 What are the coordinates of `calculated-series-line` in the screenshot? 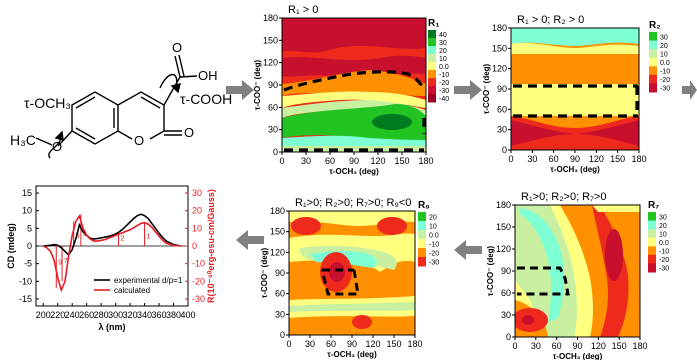 It's located at (111, 253).